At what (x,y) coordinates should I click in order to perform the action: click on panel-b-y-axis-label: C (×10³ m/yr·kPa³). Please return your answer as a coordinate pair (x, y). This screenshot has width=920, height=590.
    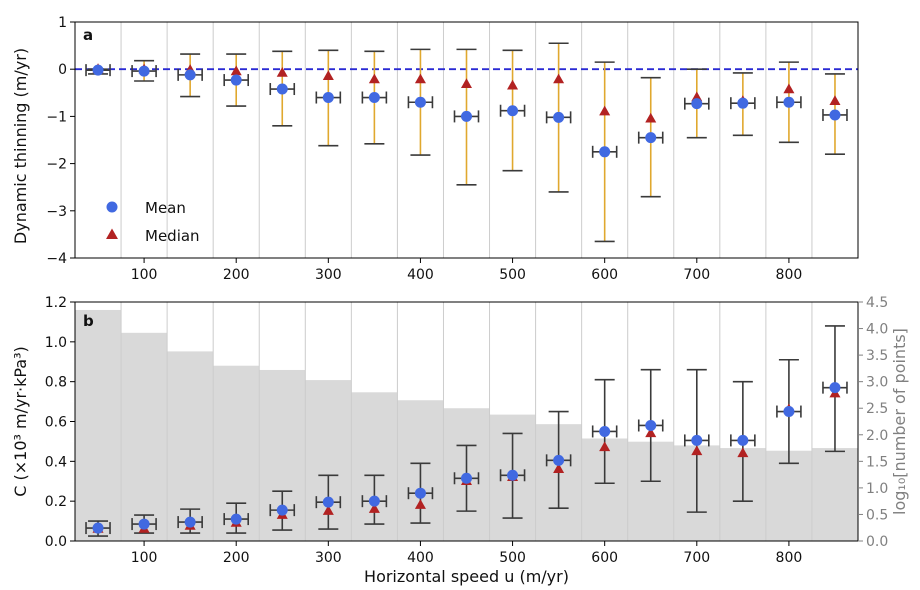
    Looking at the image, I should click on (20, 421).